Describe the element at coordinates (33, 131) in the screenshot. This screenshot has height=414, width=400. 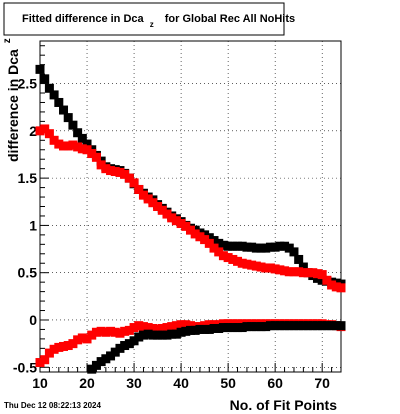
I see `y-tick-label-5: 2` at that location.